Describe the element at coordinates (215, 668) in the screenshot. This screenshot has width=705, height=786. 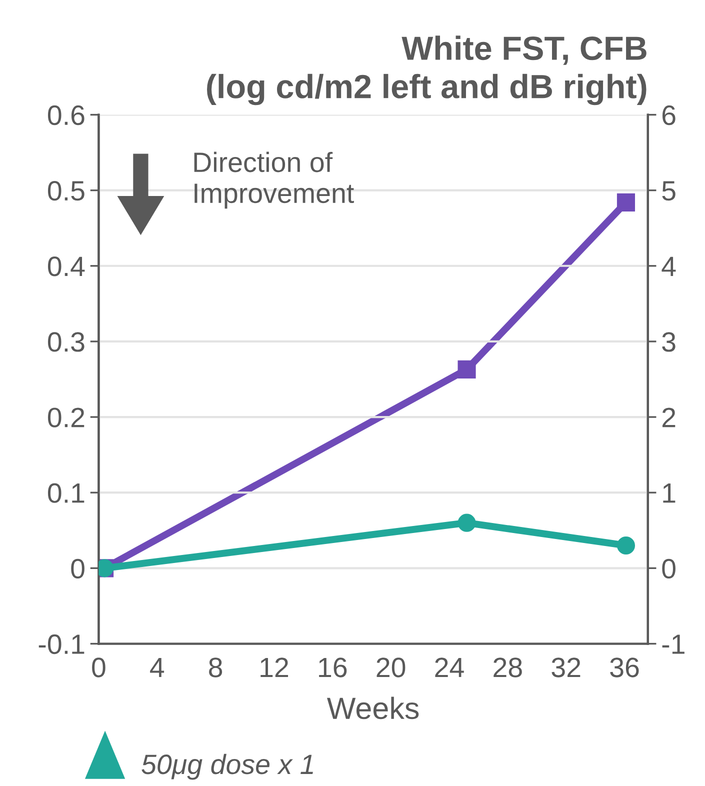
I see `x-tick-label: 8` at that location.